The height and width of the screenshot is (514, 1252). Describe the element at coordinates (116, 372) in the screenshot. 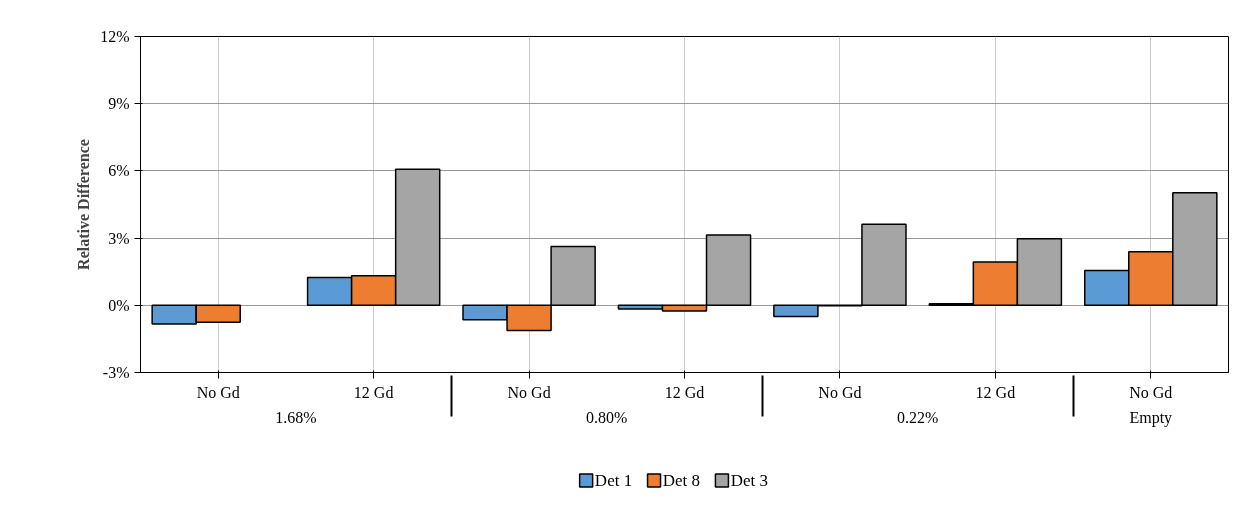

I see `y-tick-label: -3%` at that location.